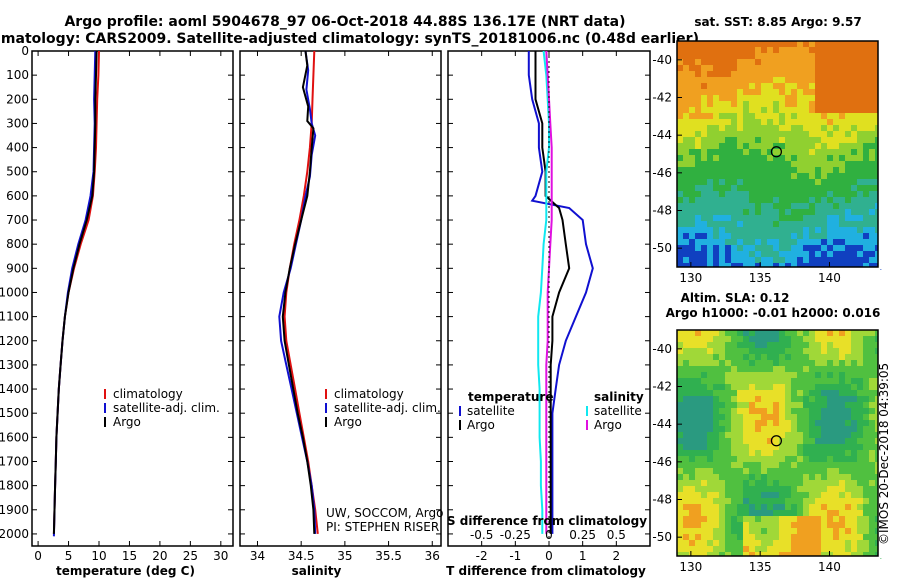 Image resolution: width=900 pixels, height=580 pixels. What do you see at coordinates (662, 462) in the screenshot?
I see `sla_map-ytick-label: -46` at bounding box center [662, 462].